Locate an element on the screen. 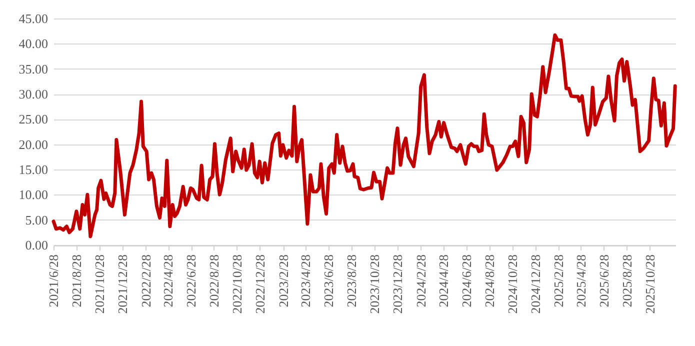  y-tick-label: 15.00 is located at coordinates (33, 169).